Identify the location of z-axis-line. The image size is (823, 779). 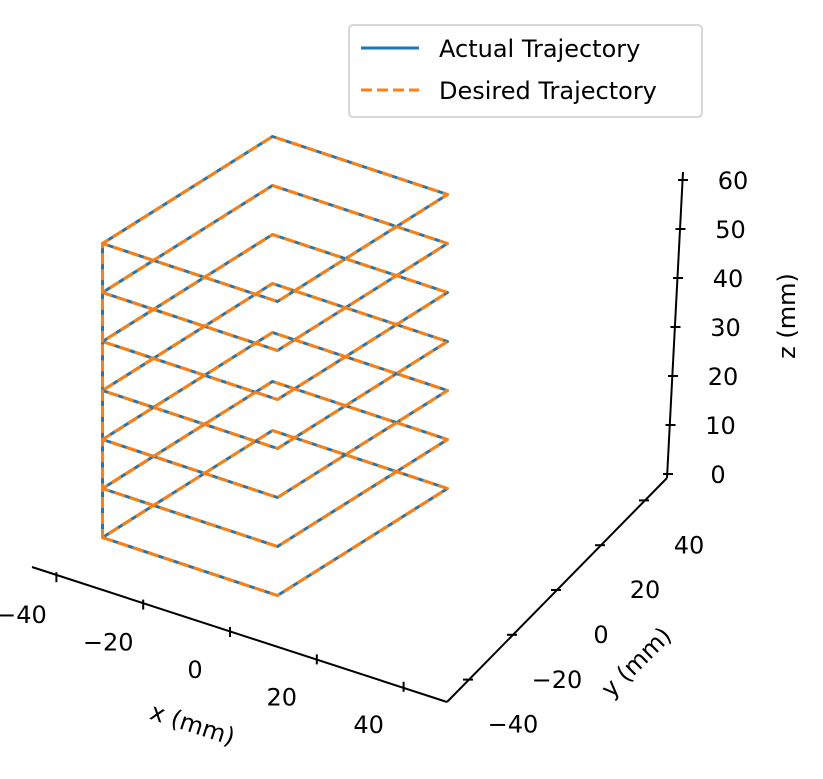
(675, 325).